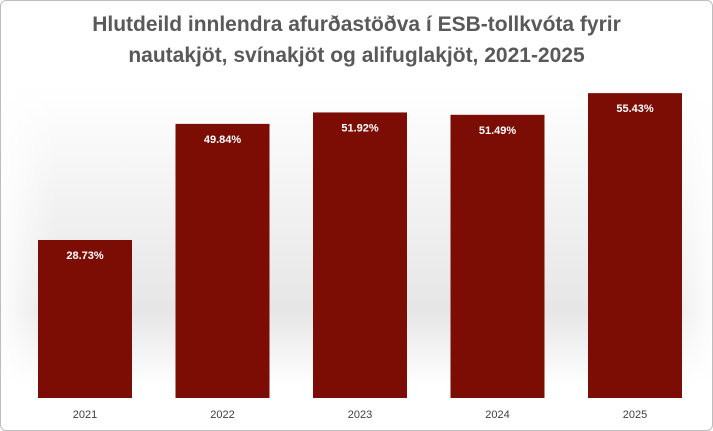 Image resolution: width=713 pixels, height=431 pixels. What do you see at coordinates (85, 256) in the screenshot?
I see `data-label-2021: 28.73%` at bounding box center [85, 256].